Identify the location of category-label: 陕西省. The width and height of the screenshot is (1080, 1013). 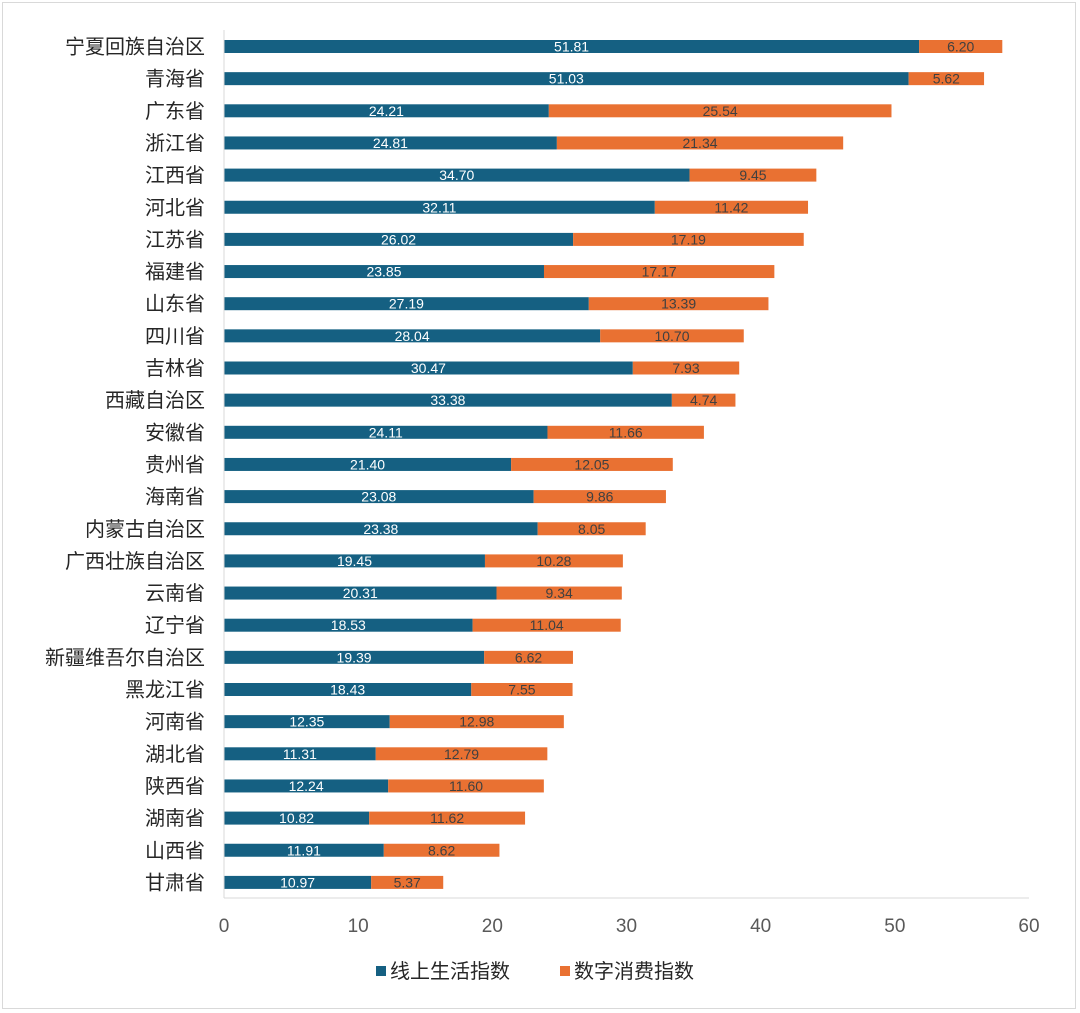
(175, 786).